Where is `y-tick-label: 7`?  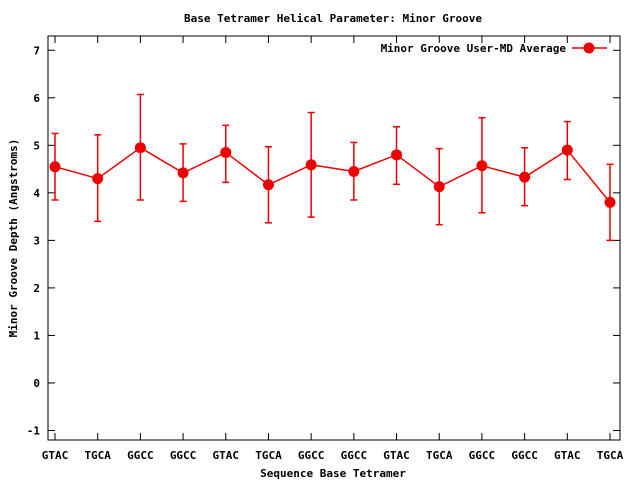 y-tick-label: 7 is located at coordinates (36, 50).